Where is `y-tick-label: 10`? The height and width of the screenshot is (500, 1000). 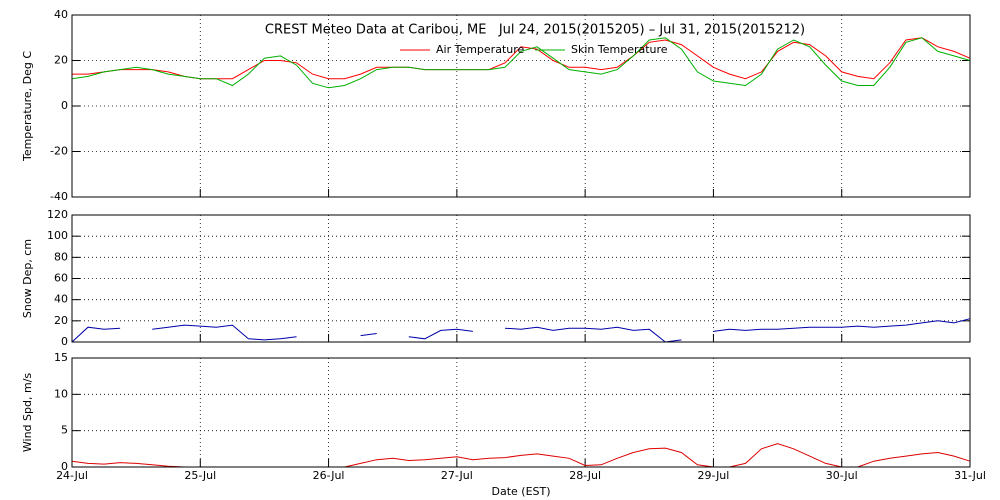 y-tick-label: 10 is located at coordinates (61, 393).